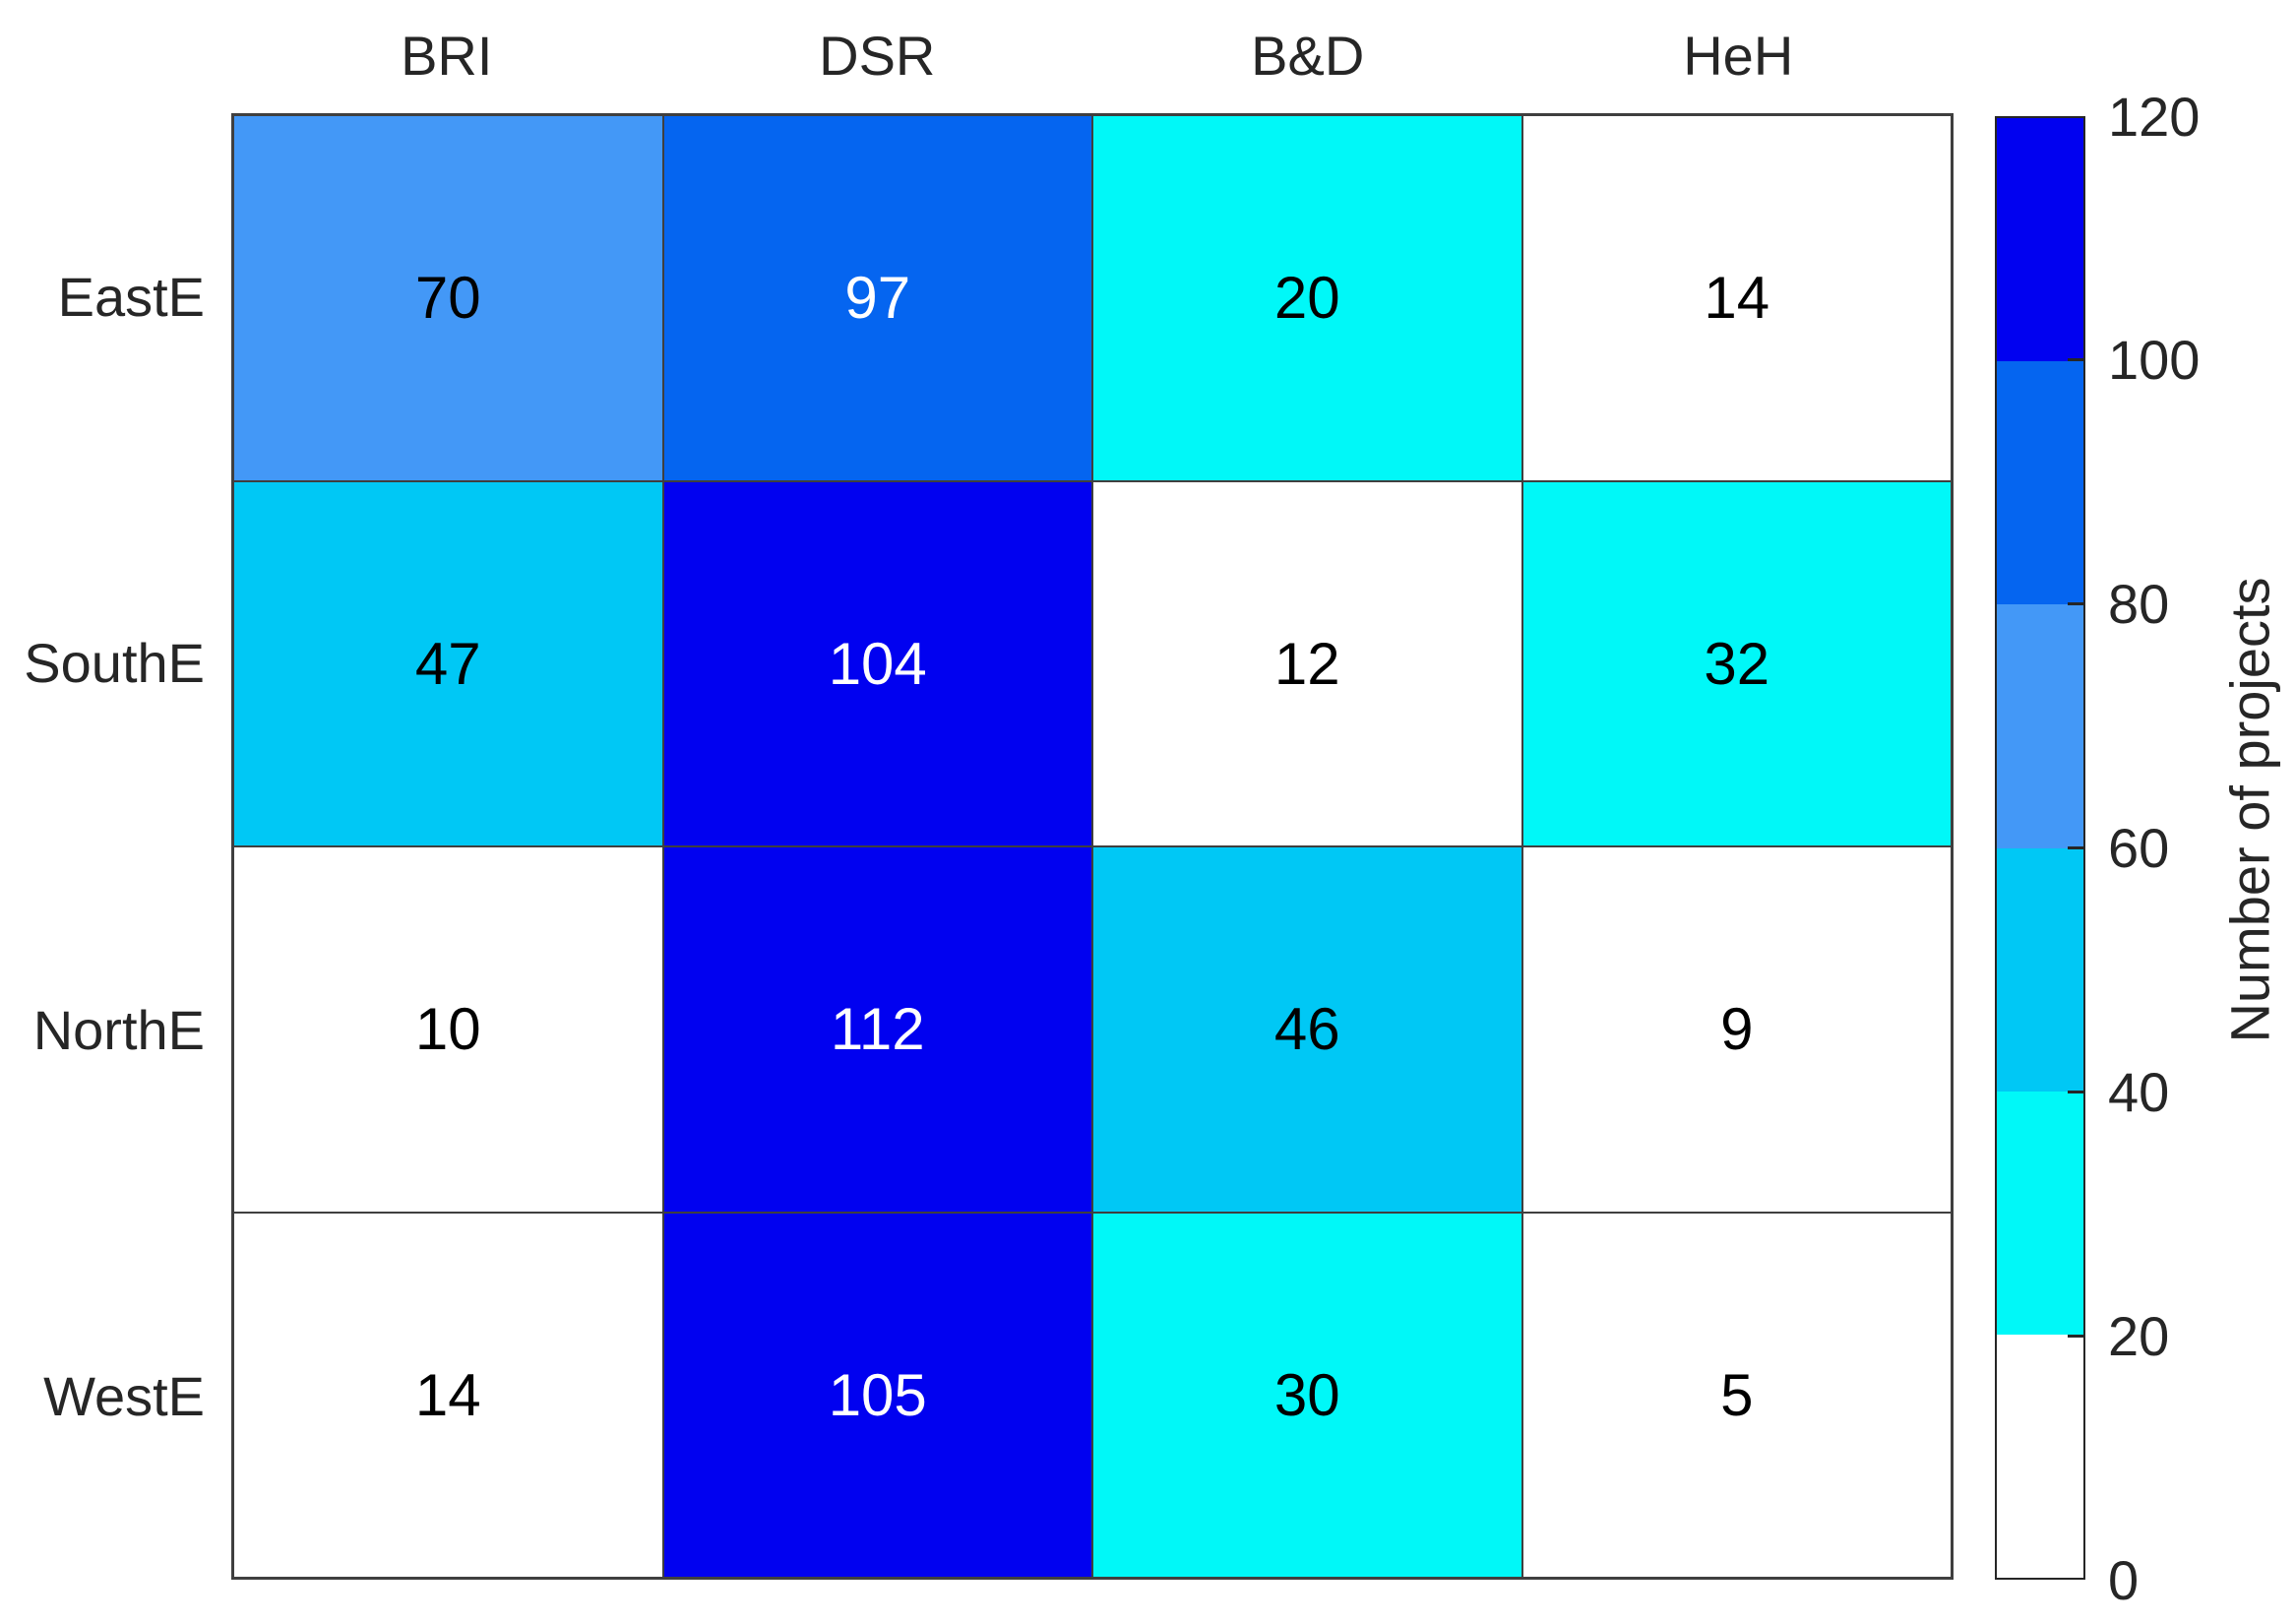 Image resolution: width=2296 pixels, height=1623 pixels. I want to click on colorbar-axis-label: Number of projects, so click(2249, 810).